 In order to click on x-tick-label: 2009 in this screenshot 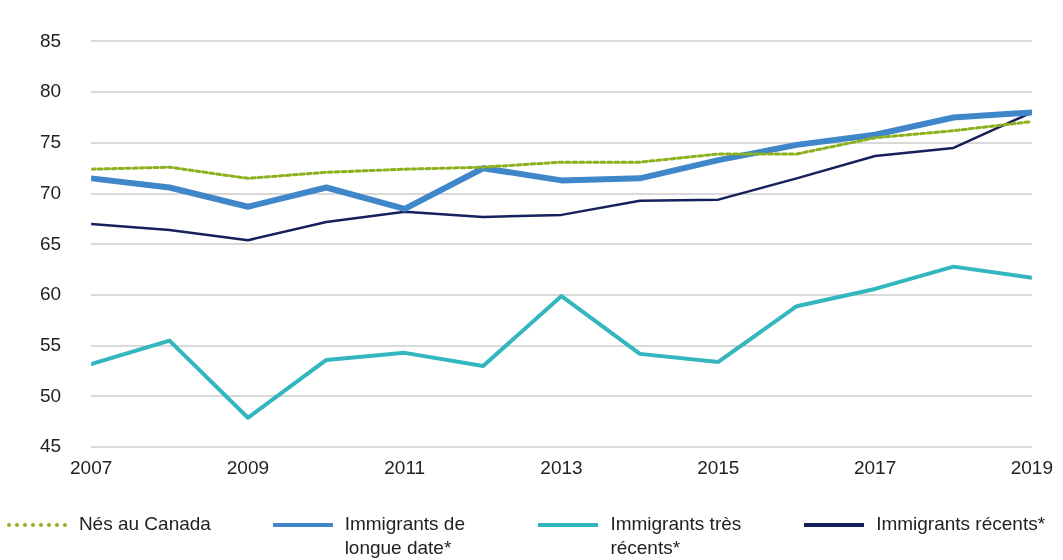, I will do `click(248, 467)`.